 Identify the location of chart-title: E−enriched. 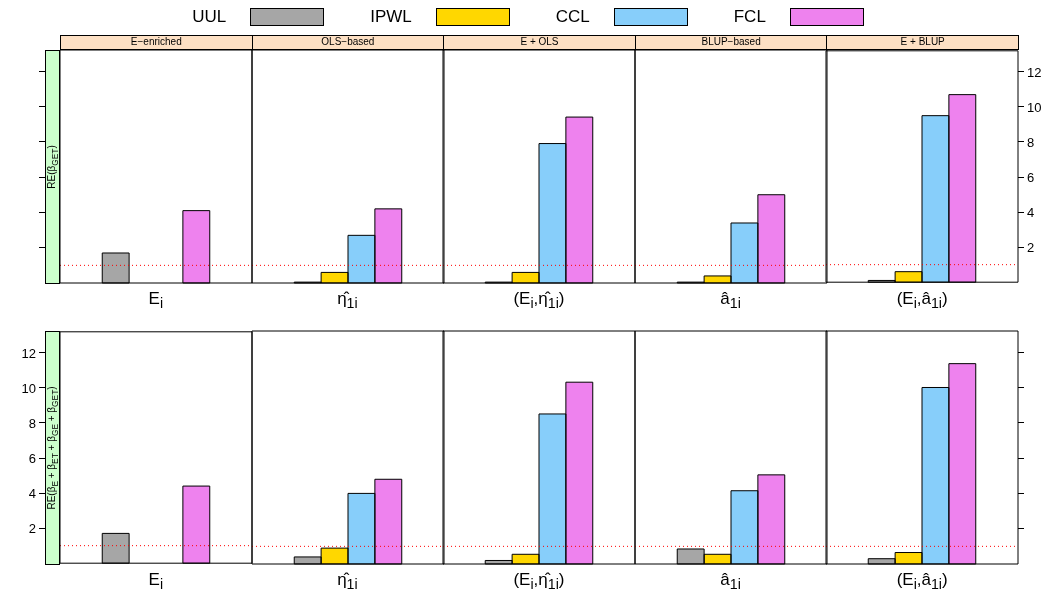
(156, 42).